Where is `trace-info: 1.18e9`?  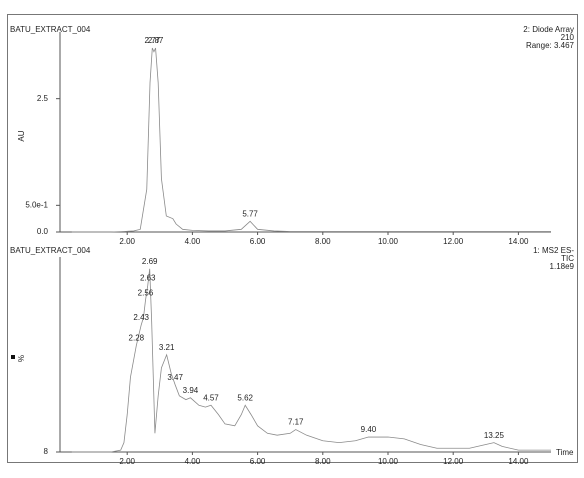 trace-info: 1.18e9 is located at coordinates (562, 266).